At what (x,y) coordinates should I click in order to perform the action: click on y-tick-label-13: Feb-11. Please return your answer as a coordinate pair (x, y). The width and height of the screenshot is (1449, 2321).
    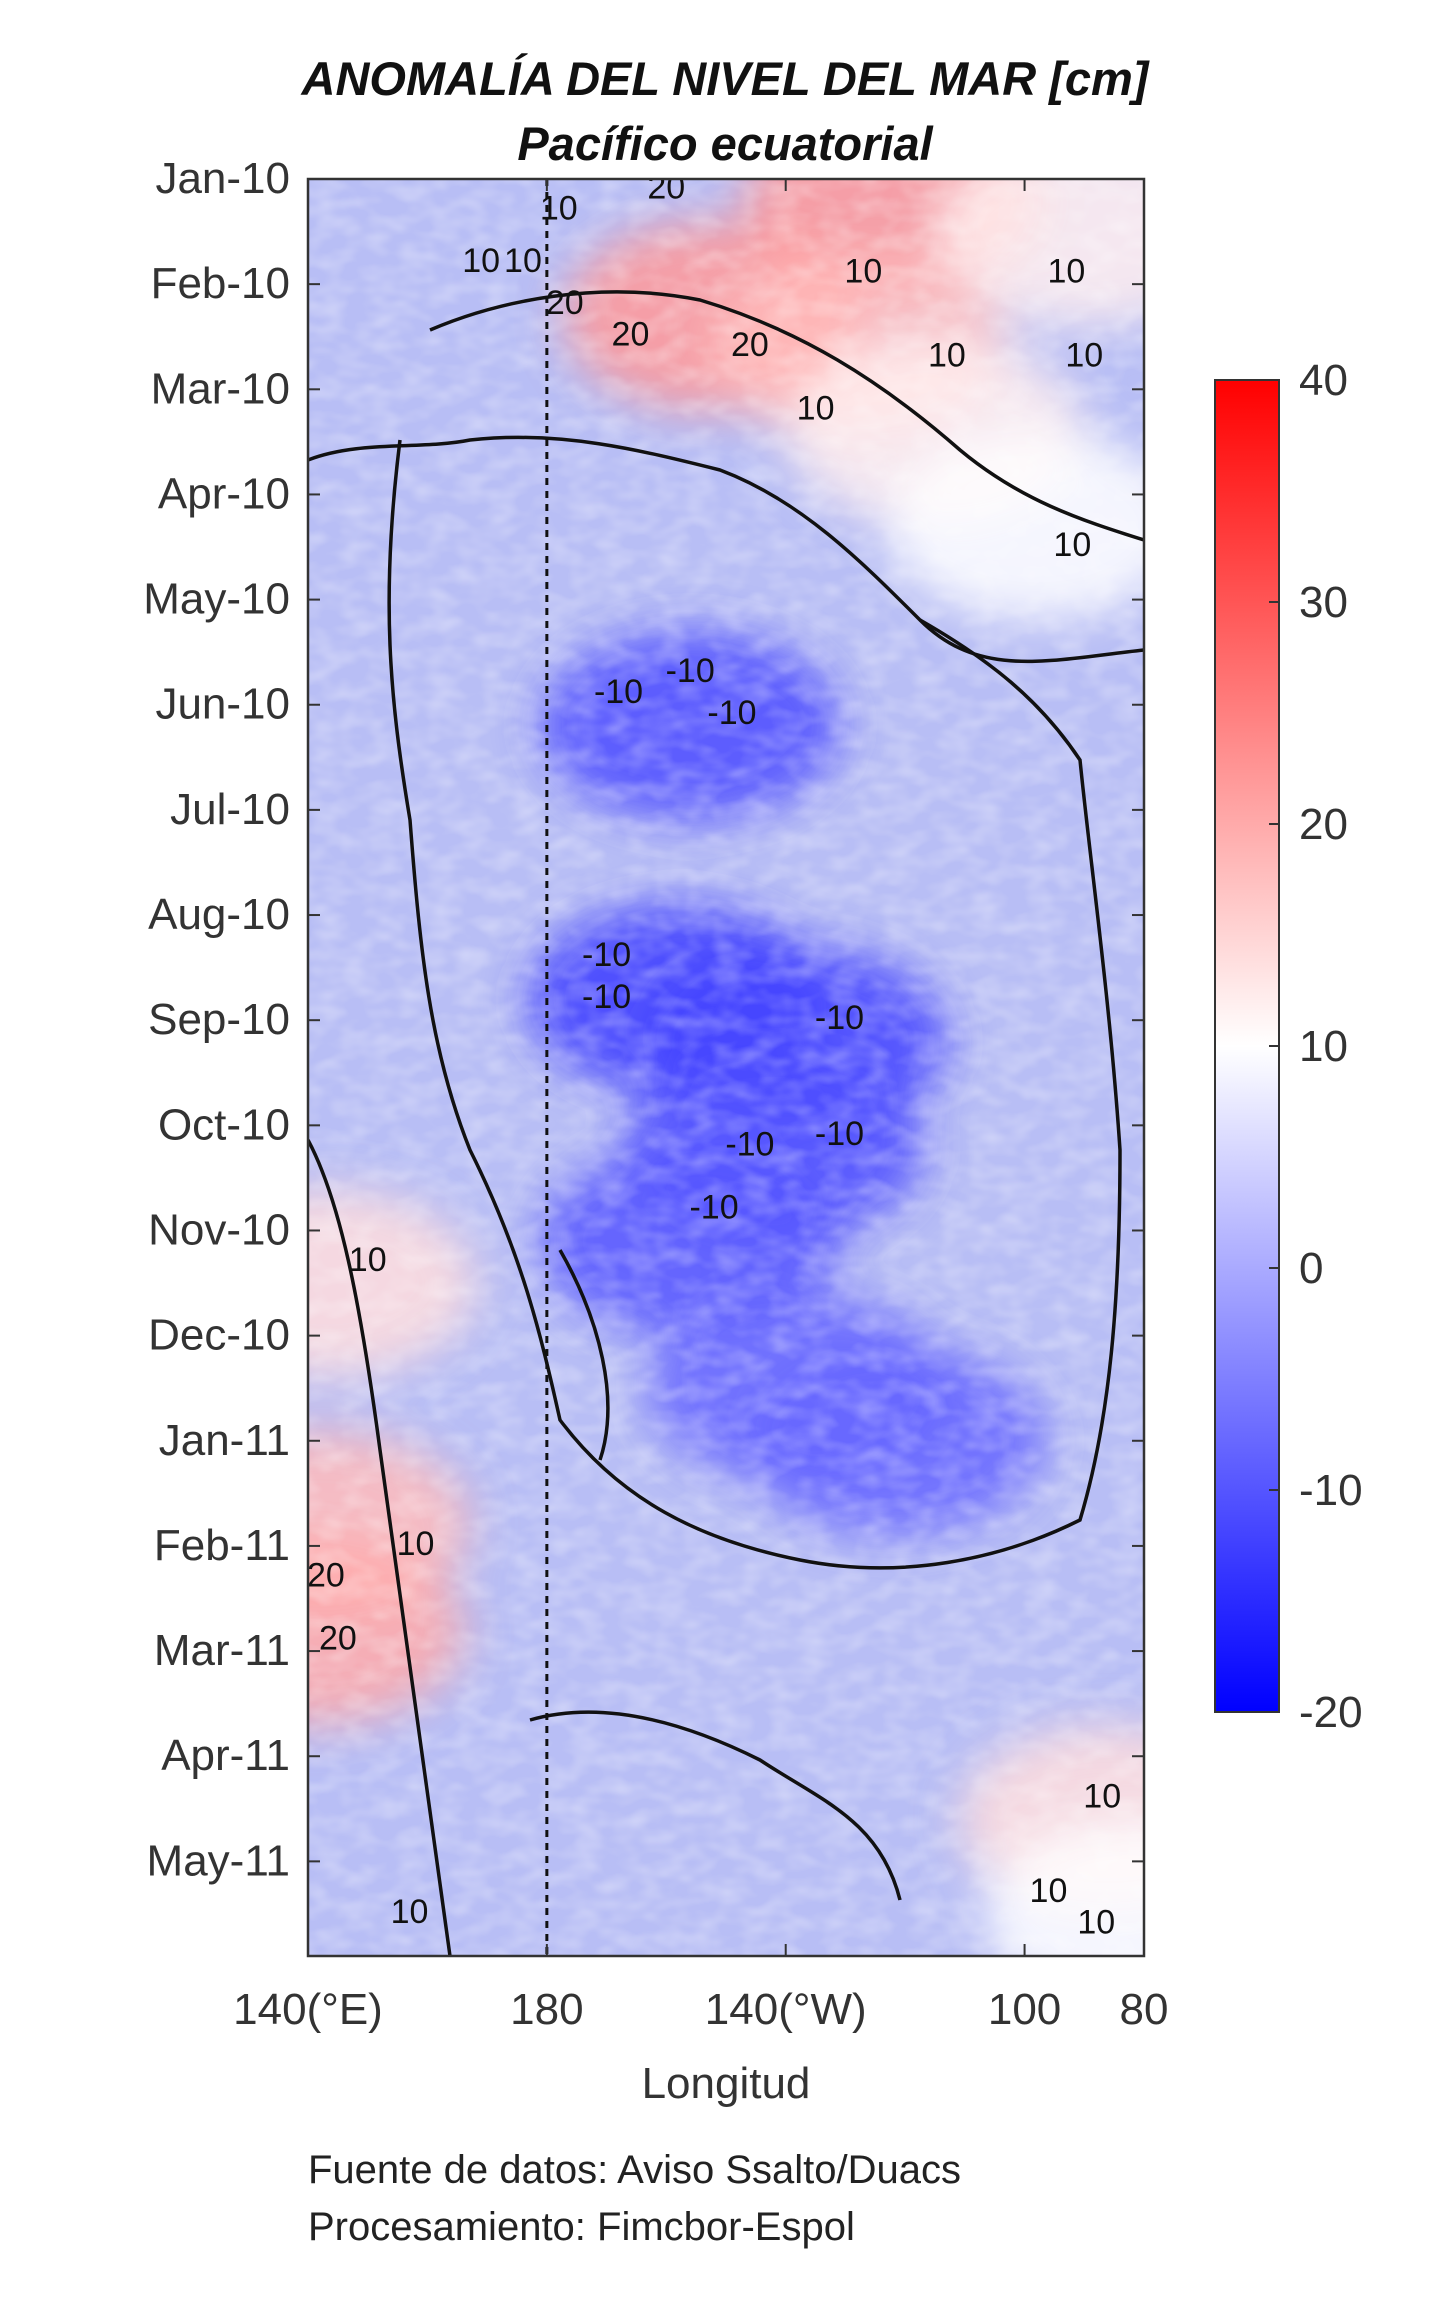
    Looking at the image, I should click on (222, 1545).